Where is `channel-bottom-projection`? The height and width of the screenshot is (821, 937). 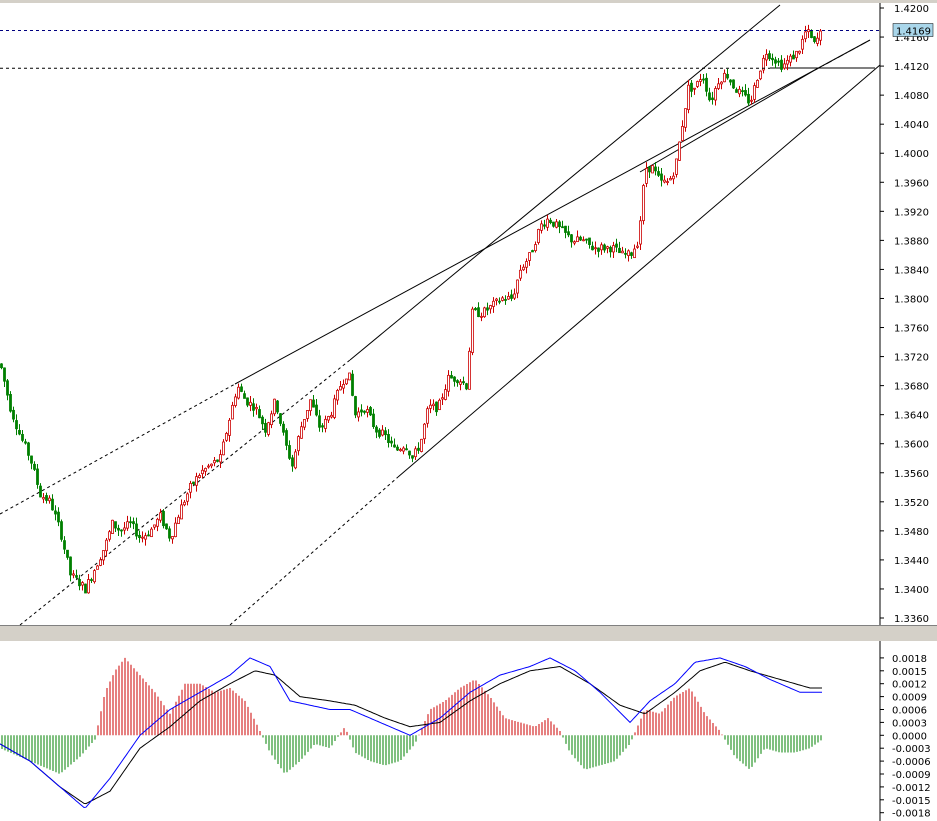
channel-bottom-projection is located at coordinates (314, 551).